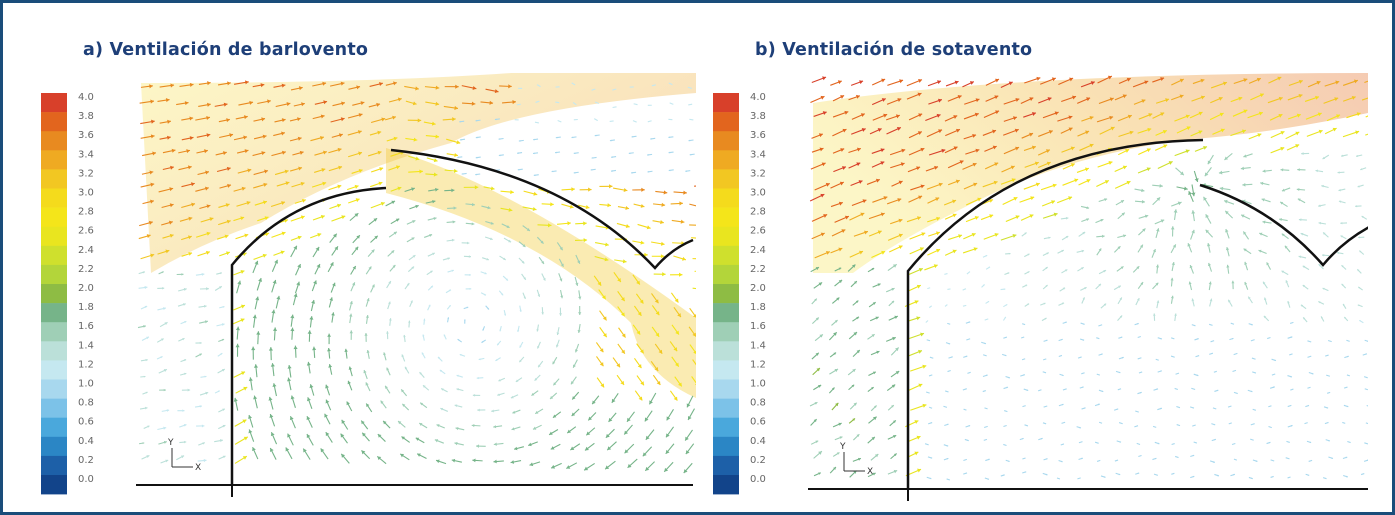 The image size is (1395, 515). What do you see at coordinates (54, 103) in the screenshot?
I see `colorbar-swatch` at bounding box center [54, 103].